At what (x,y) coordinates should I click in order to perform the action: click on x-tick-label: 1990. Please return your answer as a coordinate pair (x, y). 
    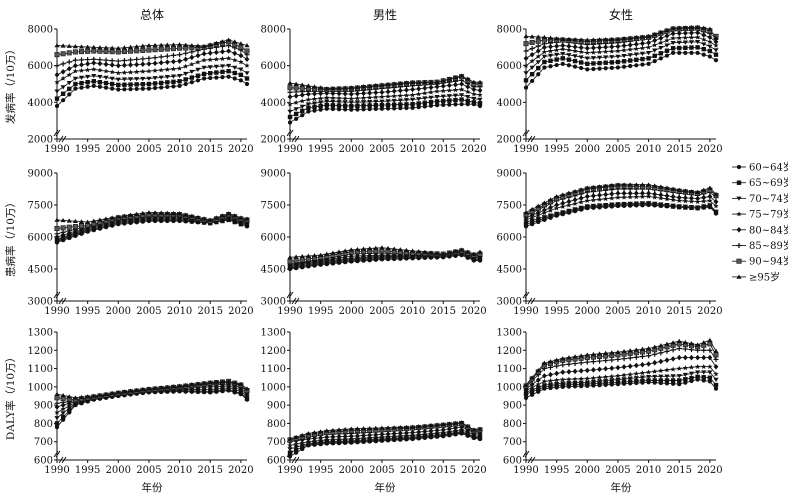
    Looking at the image, I should click on (56, 149).